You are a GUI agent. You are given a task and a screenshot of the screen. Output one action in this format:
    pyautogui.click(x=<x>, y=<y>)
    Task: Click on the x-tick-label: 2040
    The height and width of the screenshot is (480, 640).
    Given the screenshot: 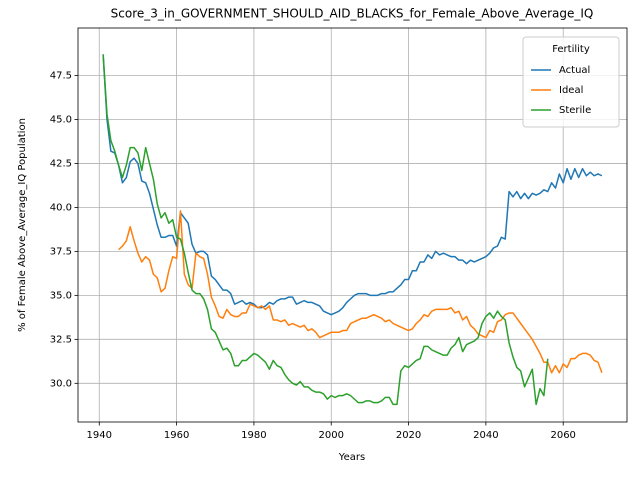 What is the action you would take?
    pyautogui.click(x=485, y=435)
    